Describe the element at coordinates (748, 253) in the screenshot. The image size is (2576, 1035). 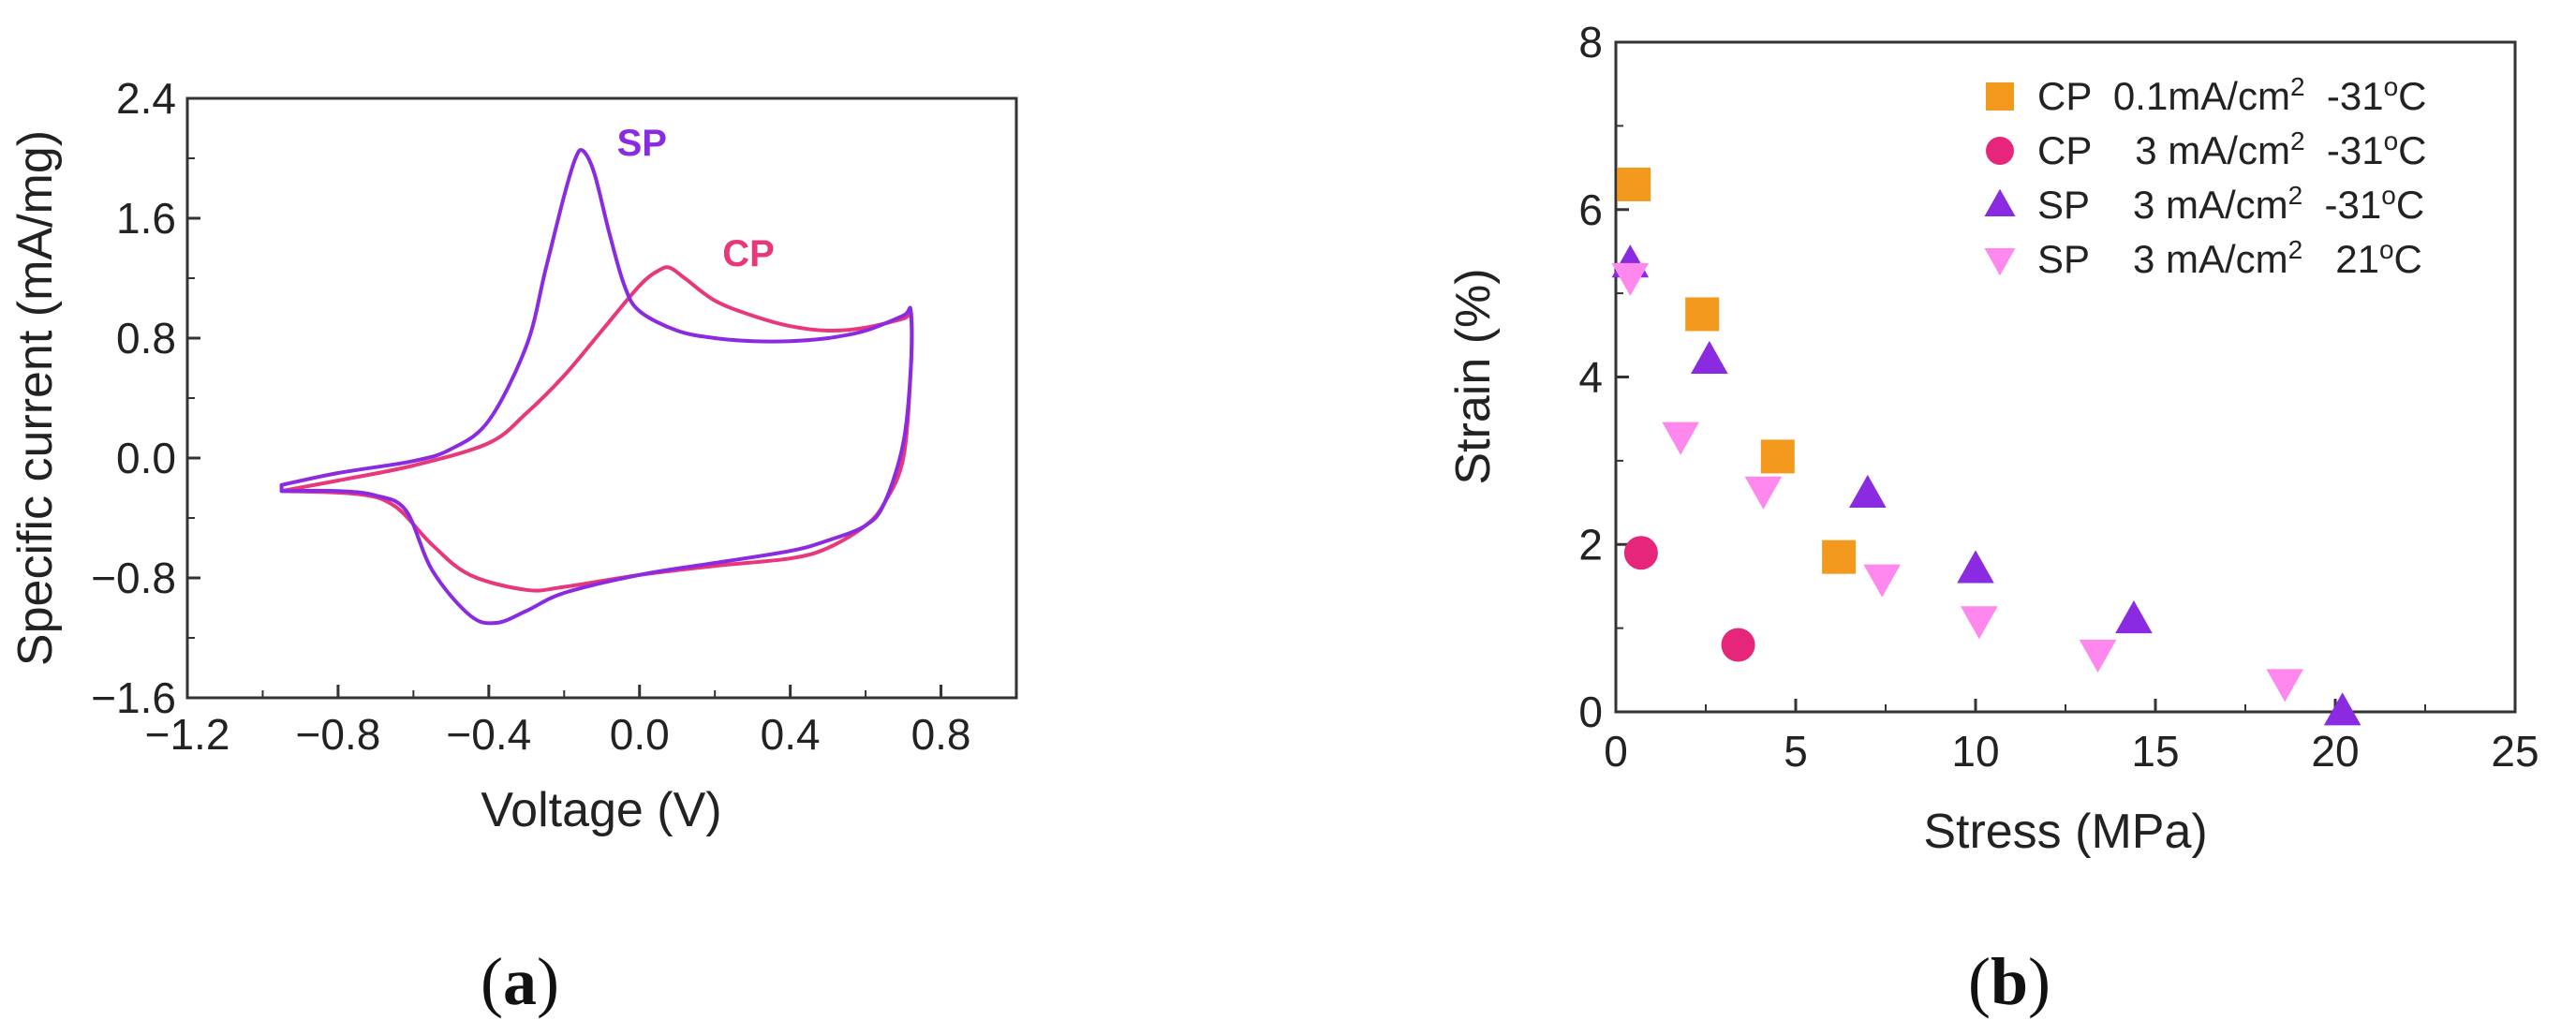
I see `curve-label-cp: CP` at that location.